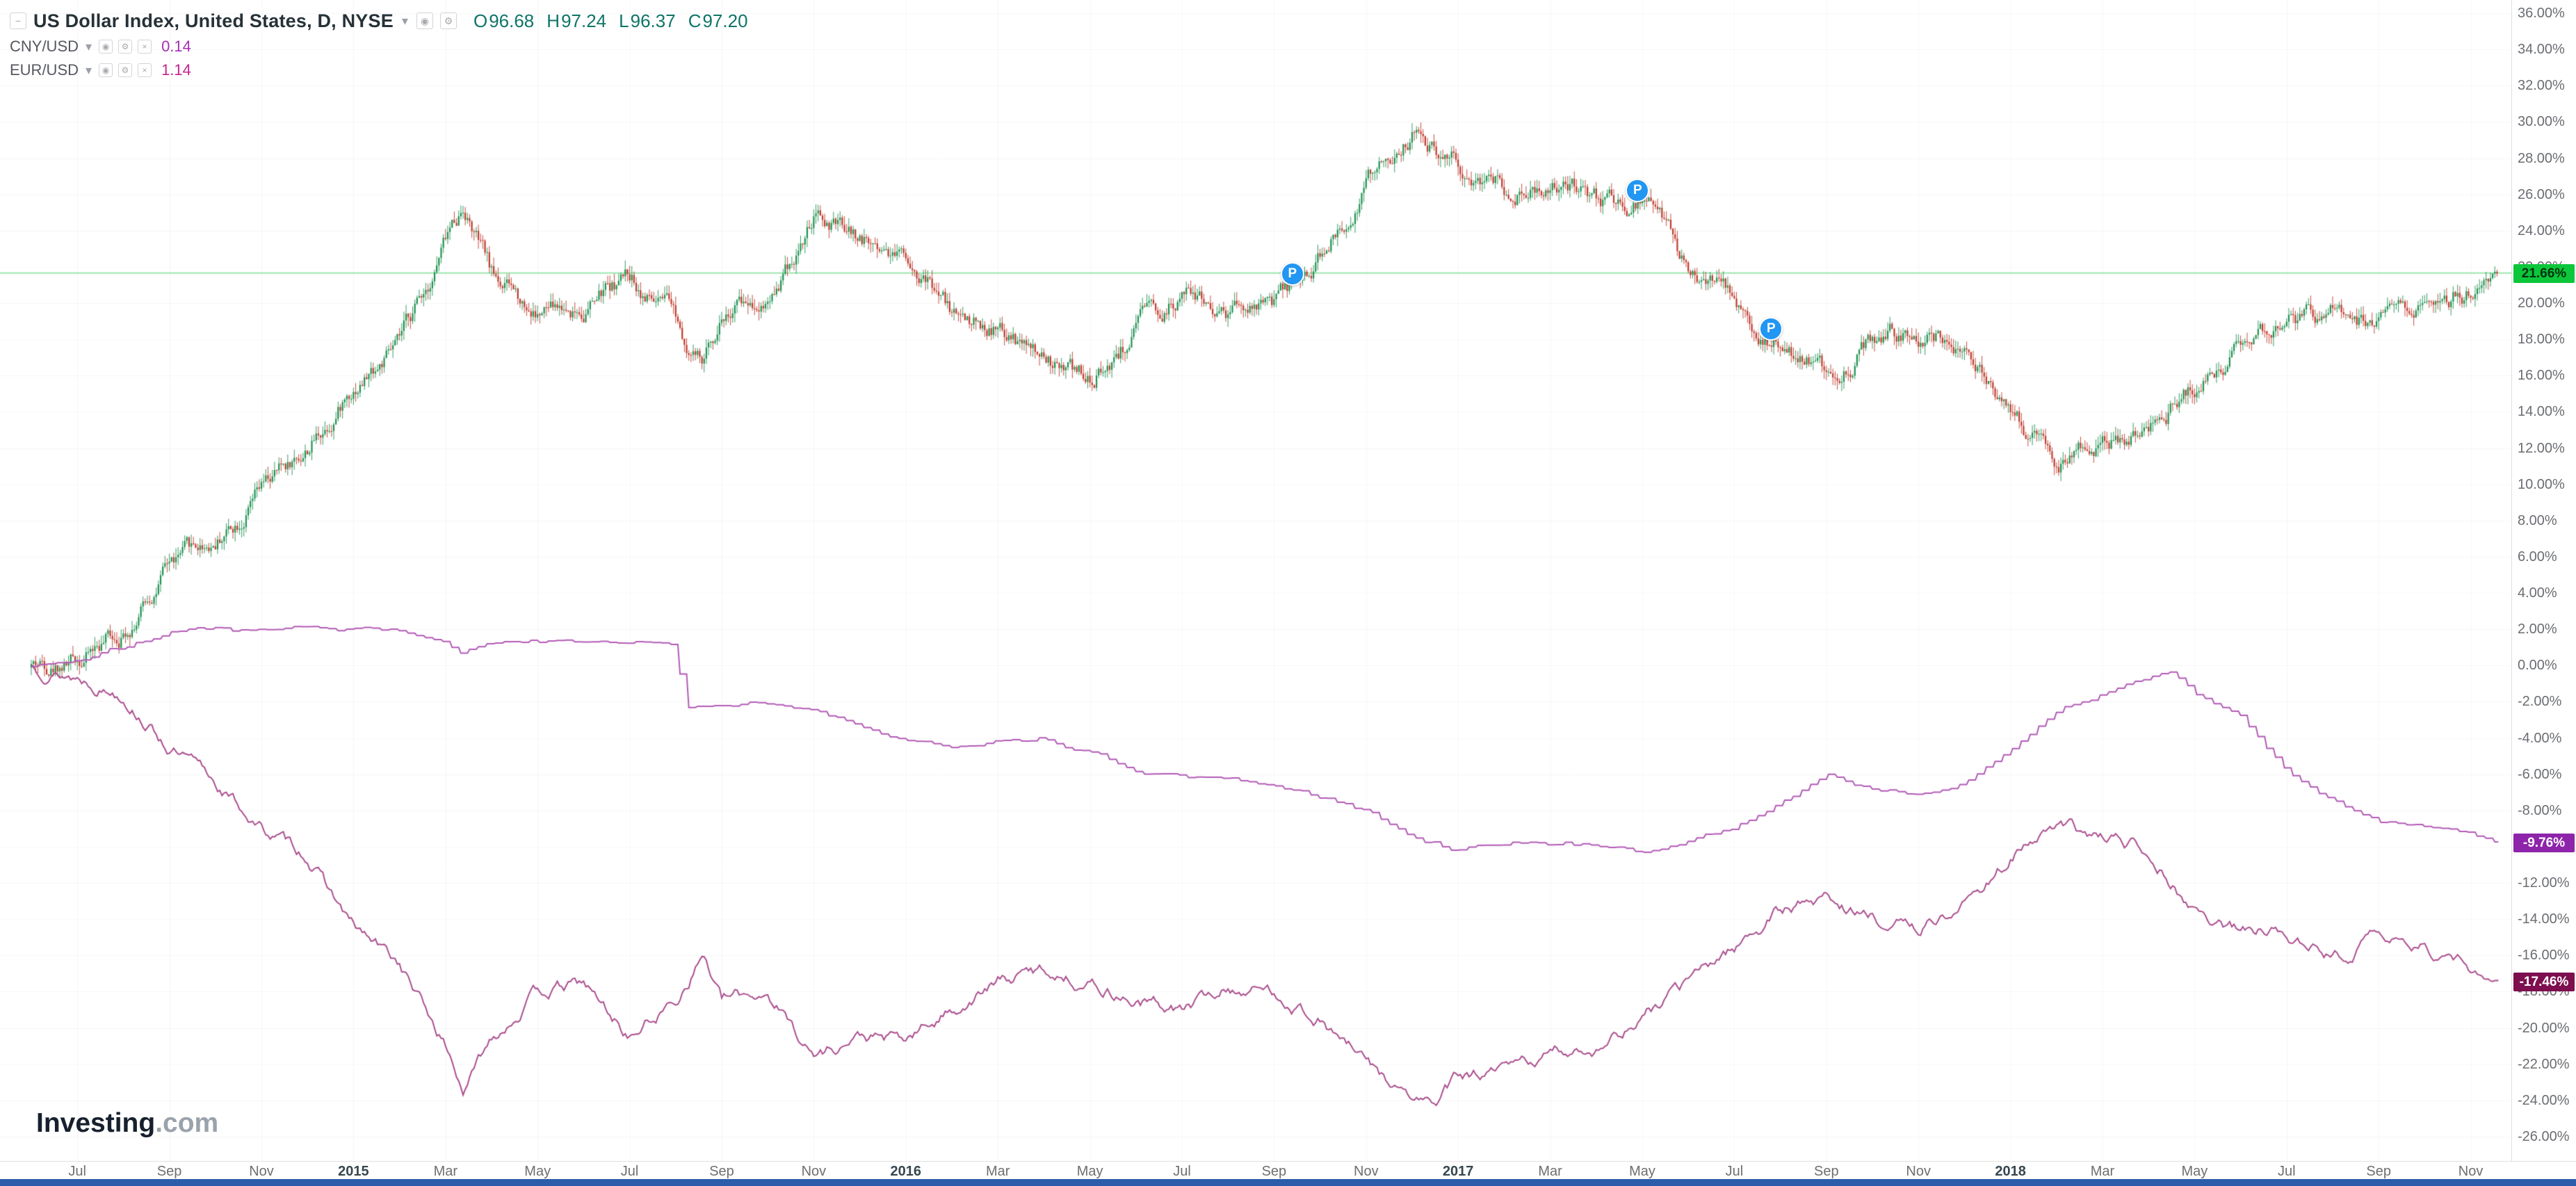  What do you see at coordinates (2540, 774) in the screenshot?
I see `y-axis-label: -6.00%` at bounding box center [2540, 774].